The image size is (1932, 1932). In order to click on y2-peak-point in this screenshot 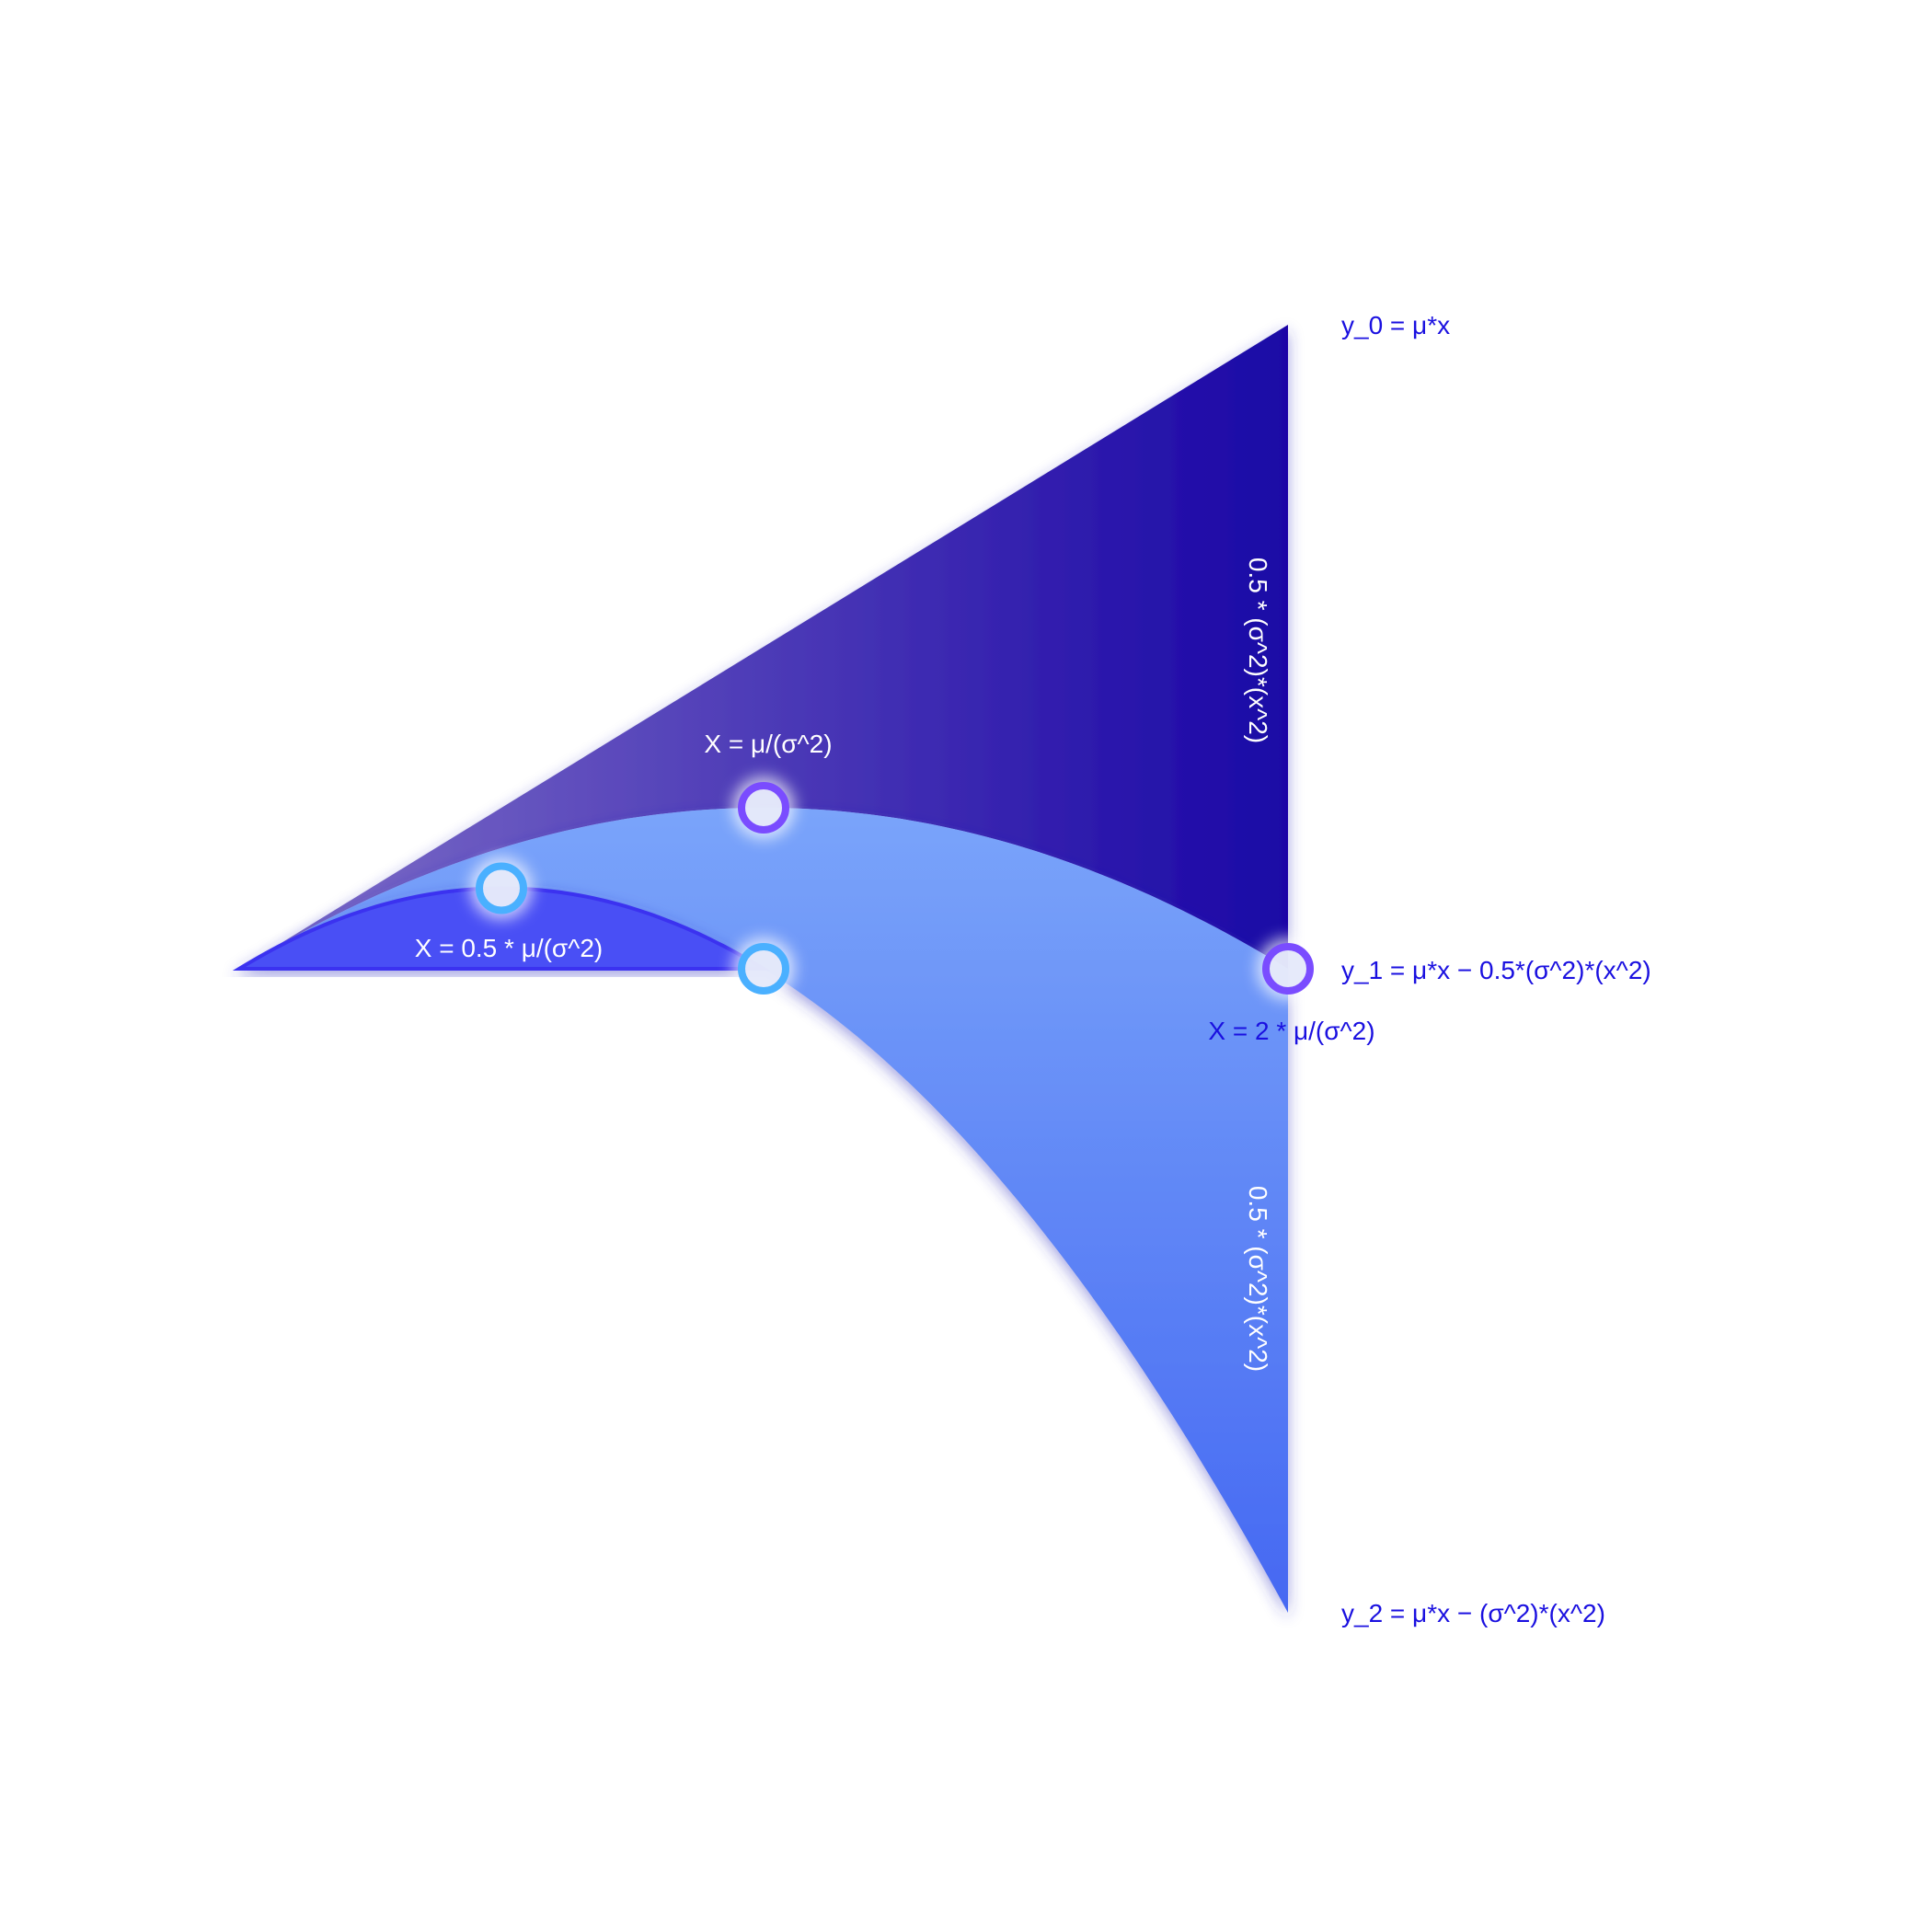, I will do `click(501, 888)`.